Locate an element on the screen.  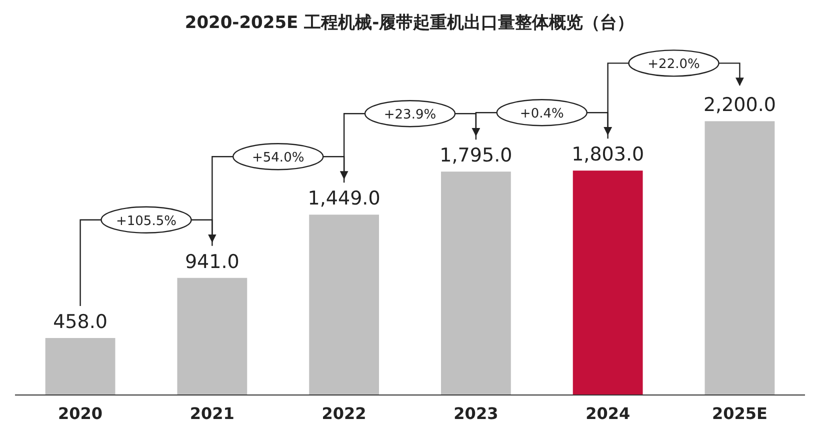
x-tick-label: 2025E is located at coordinates (740, 413).